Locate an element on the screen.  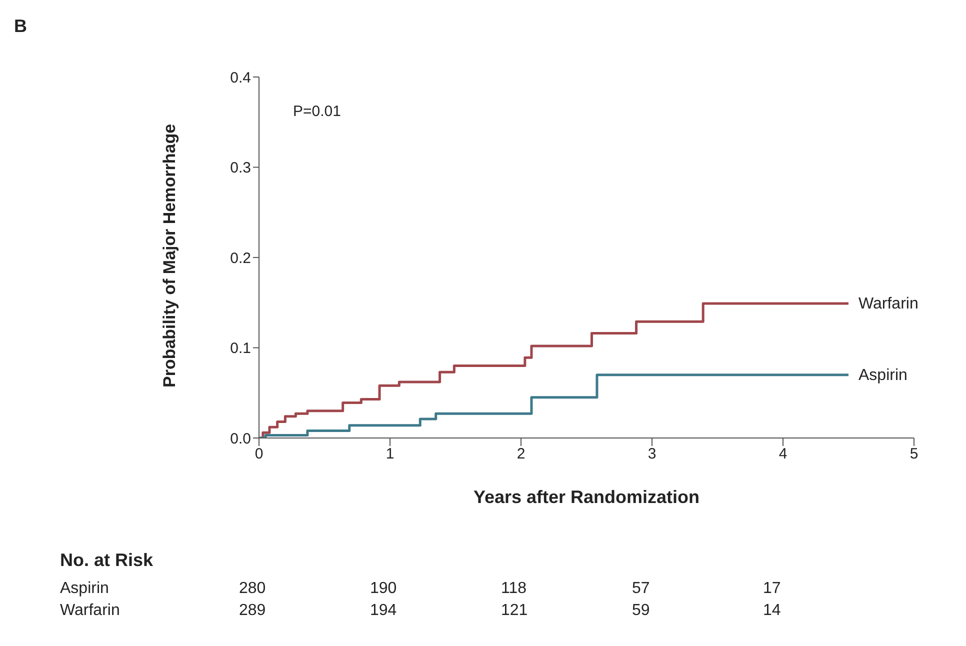
x-tick-label: 5 is located at coordinates (914, 454).